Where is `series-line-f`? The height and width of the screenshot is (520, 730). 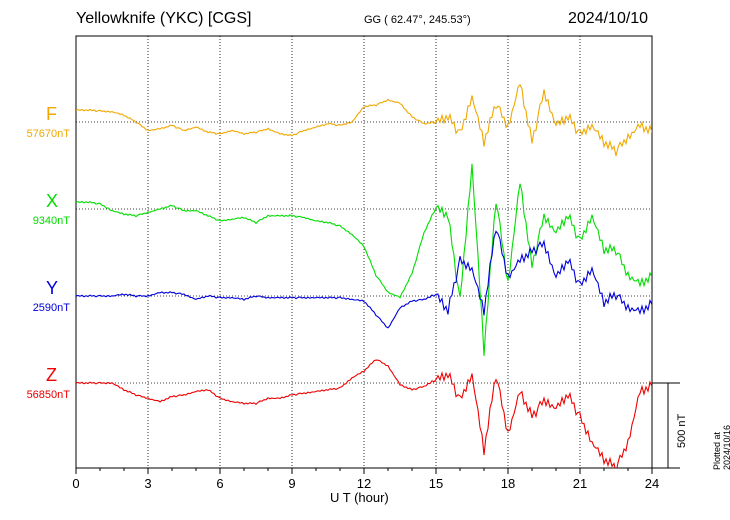 series-line-f is located at coordinates (364, 120).